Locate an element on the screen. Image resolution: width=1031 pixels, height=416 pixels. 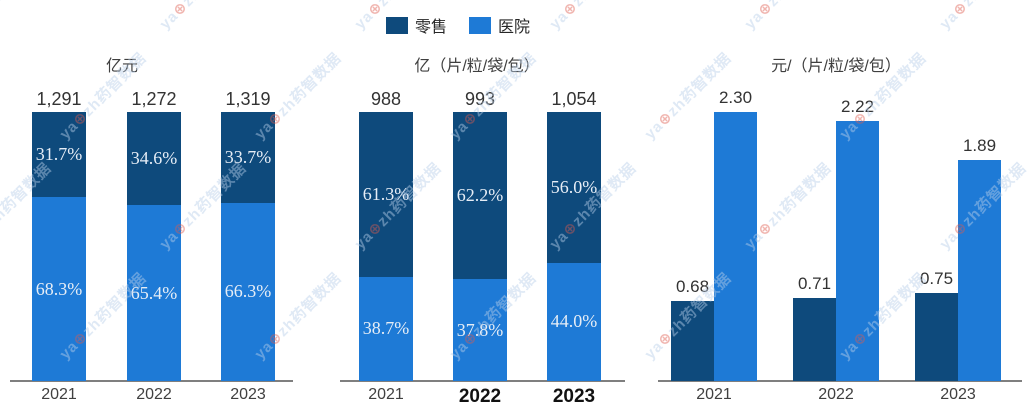
bar-segment-retail: 62.2% is located at coordinates (480, 196).